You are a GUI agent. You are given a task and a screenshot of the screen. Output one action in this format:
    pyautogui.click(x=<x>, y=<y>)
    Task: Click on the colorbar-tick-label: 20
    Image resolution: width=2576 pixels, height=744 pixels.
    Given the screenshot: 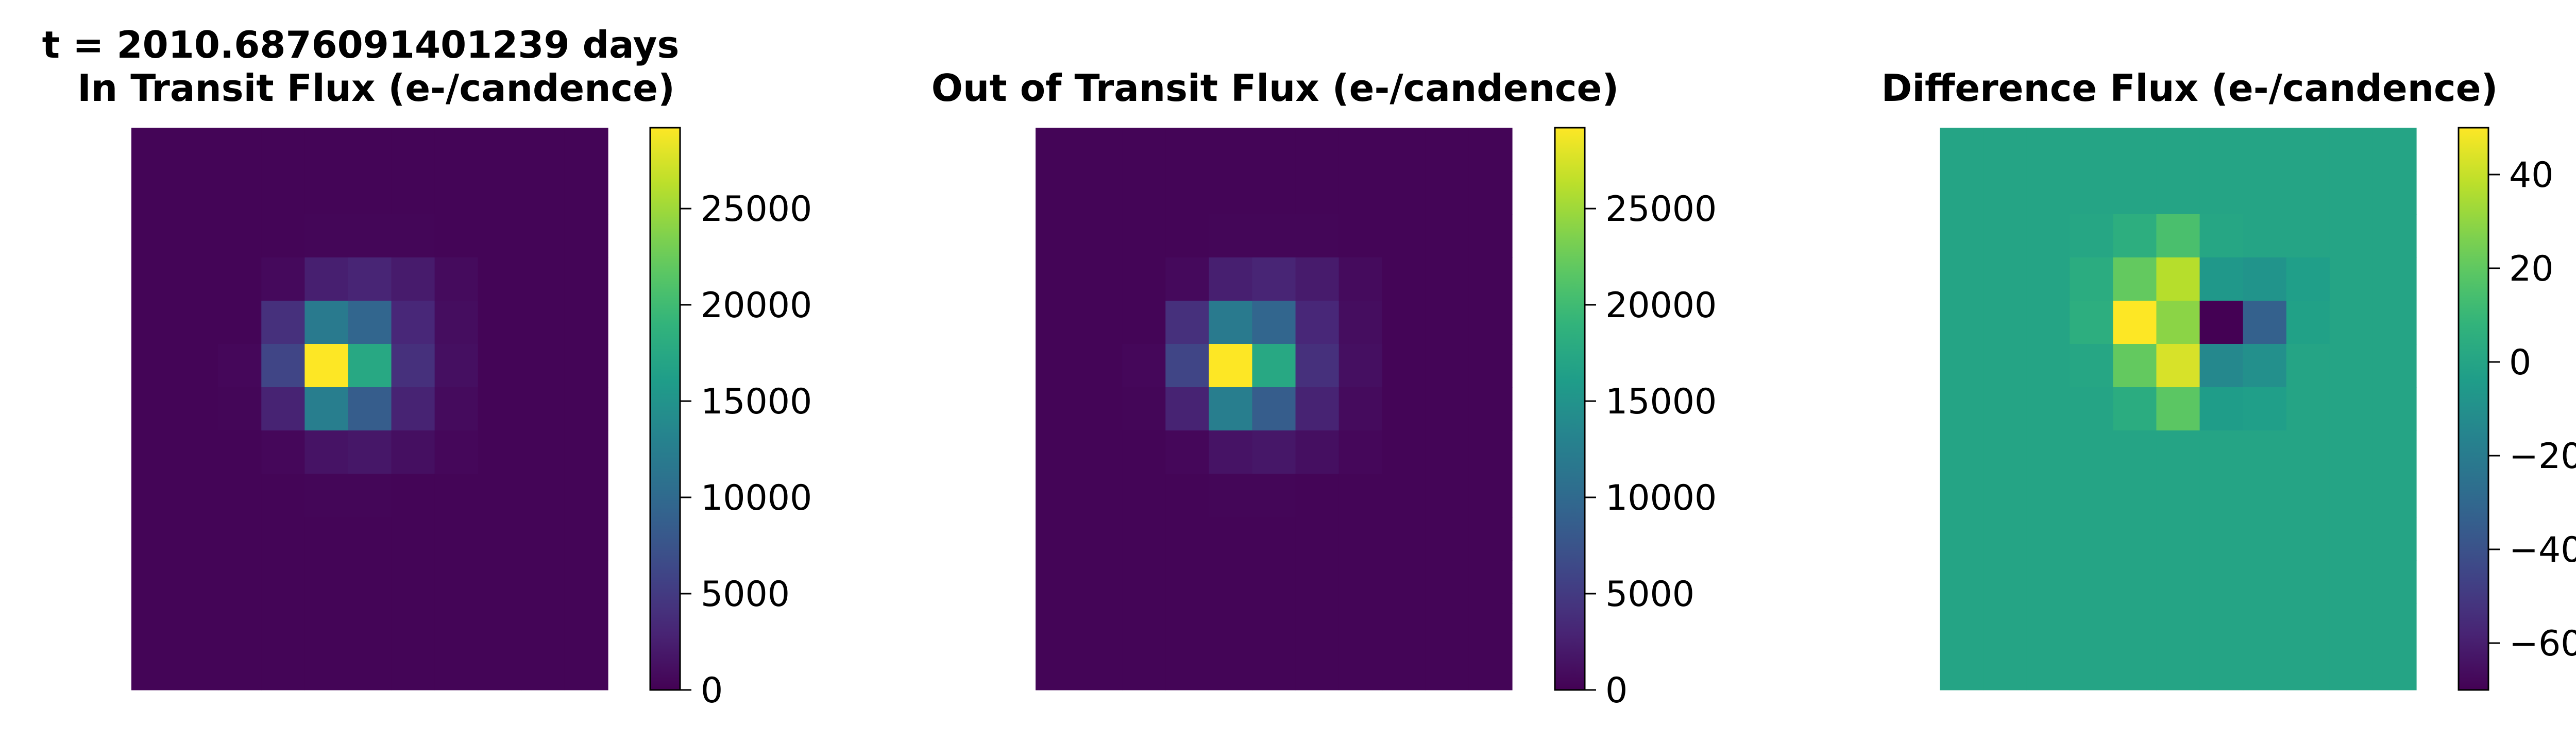 What is the action you would take?
    pyautogui.click(x=2531, y=269)
    